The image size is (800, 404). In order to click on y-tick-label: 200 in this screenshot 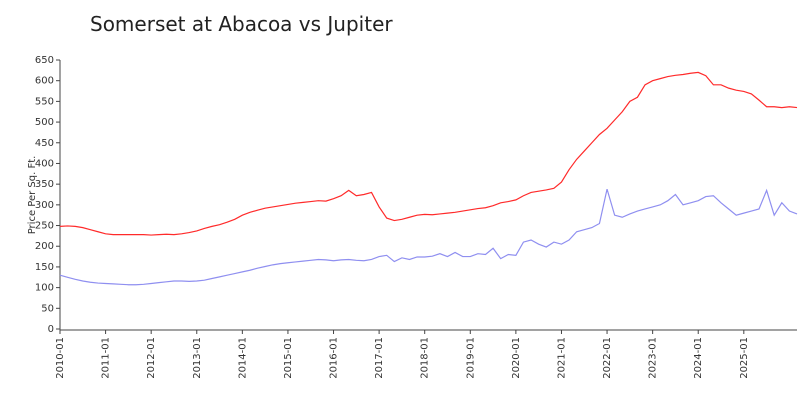, I will do `click(44, 246)`.